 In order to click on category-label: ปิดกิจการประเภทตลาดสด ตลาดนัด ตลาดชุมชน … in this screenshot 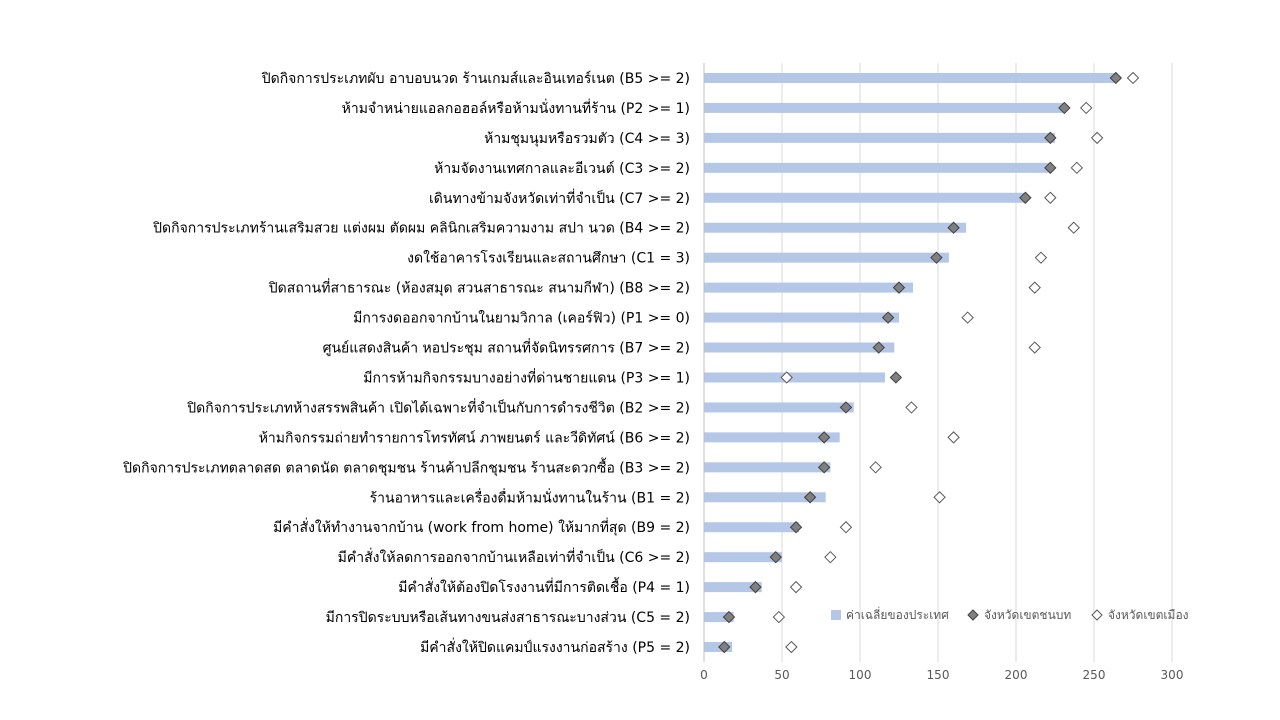, I will do `click(406, 466)`.